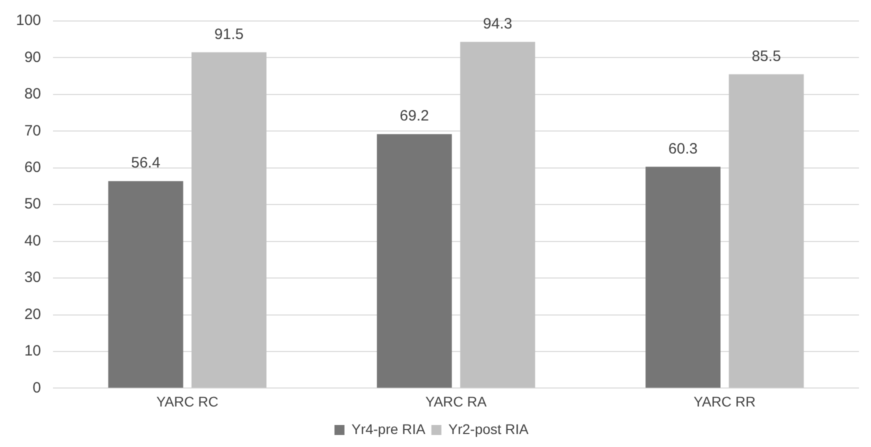 This screenshot has height=447, width=871. I want to click on data-label: 94.3, so click(497, 24).